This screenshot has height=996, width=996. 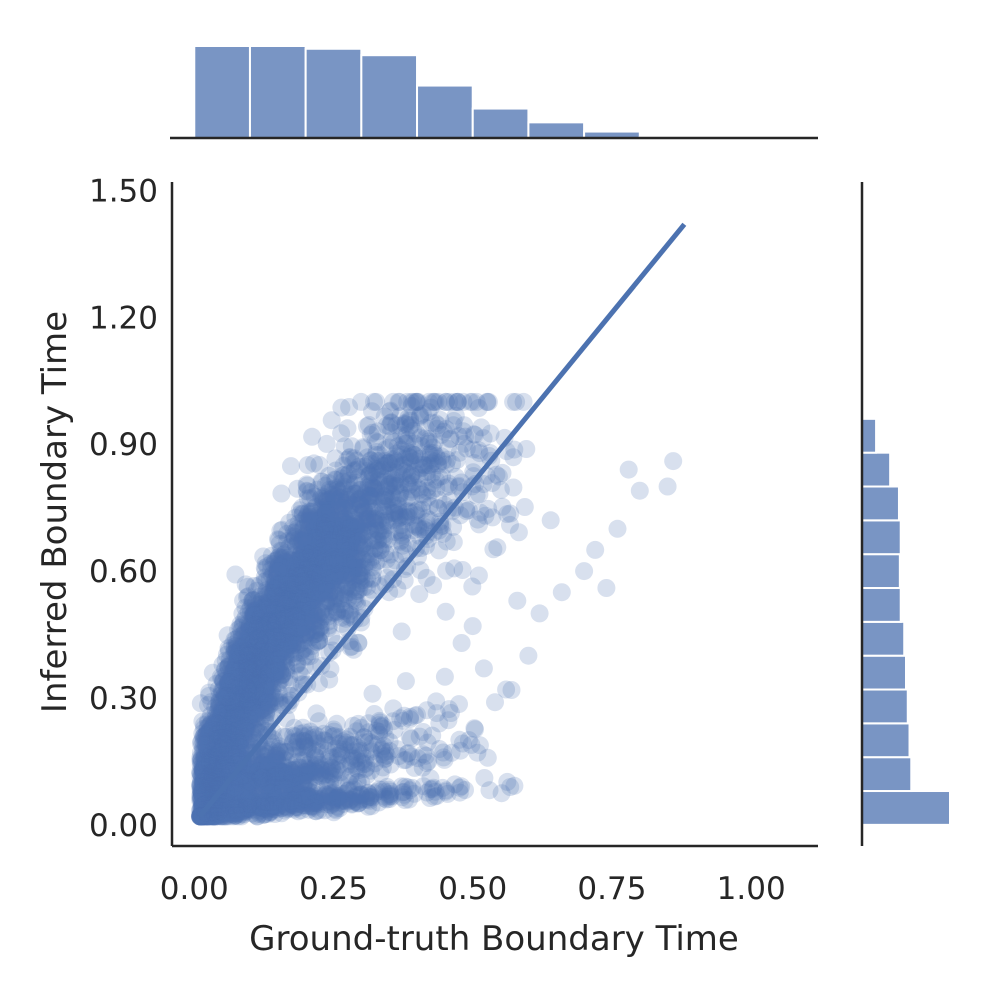 What do you see at coordinates (881, 605) in the screenshot?
I see `y-marginal-bar` at bounding box center [881, 605].